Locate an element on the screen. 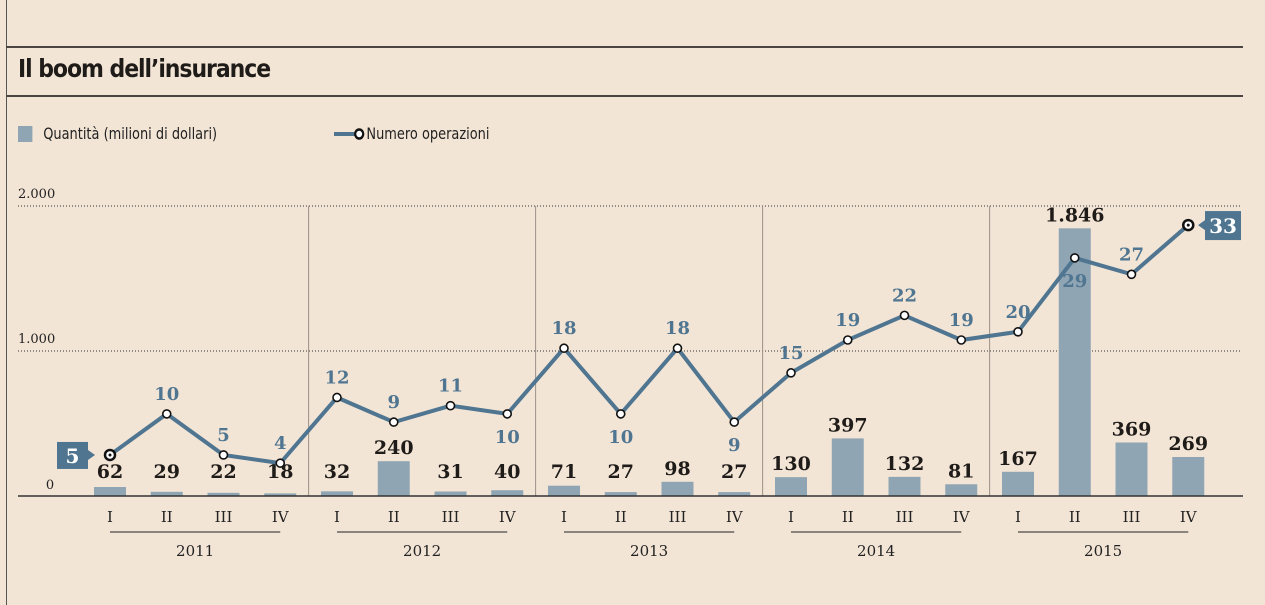 The image size is (1265, 605). line-value-label: 15 is located at coordinates (790, 353).